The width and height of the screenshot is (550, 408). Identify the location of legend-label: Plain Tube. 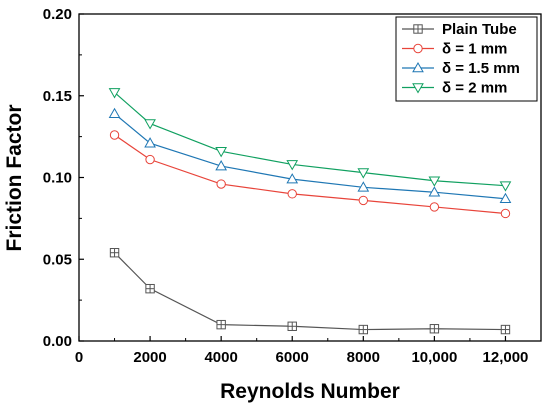
(479, 29).